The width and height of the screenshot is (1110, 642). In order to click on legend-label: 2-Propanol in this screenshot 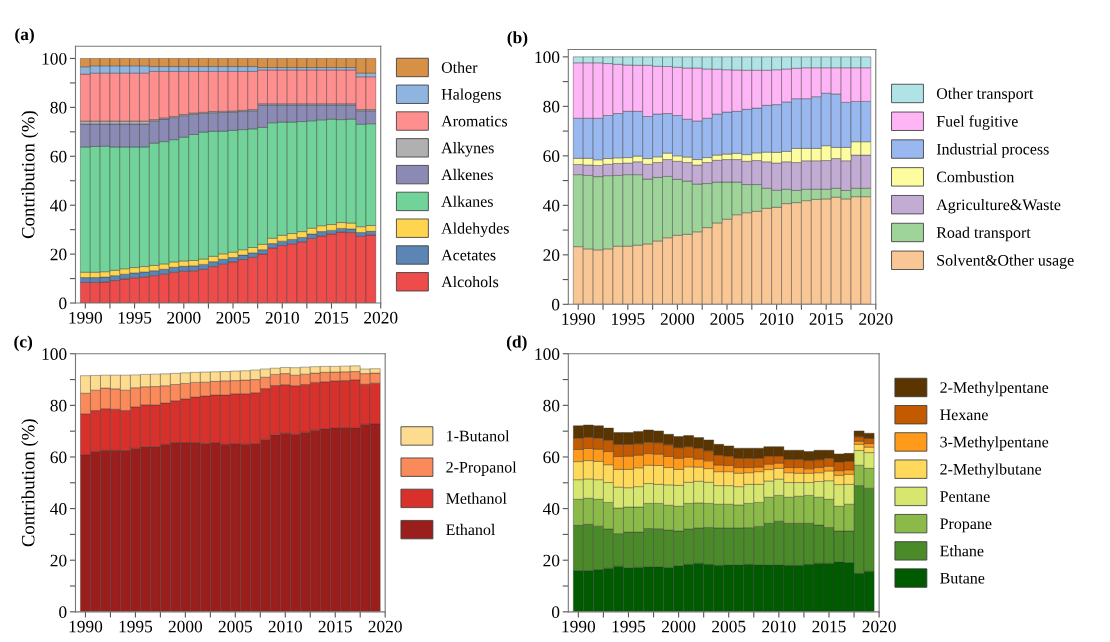, I will do `click(481, 468)`.